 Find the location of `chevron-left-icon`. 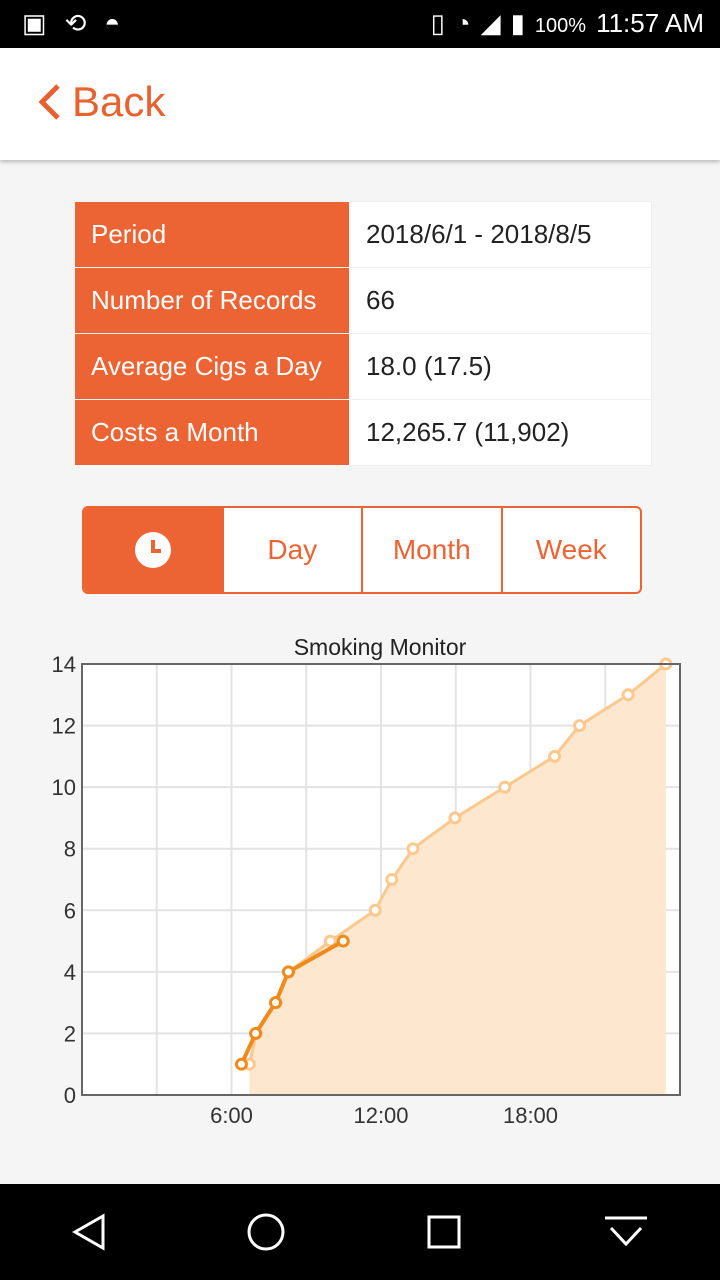

chevron-left-icon is located at coordinates (49, 102).